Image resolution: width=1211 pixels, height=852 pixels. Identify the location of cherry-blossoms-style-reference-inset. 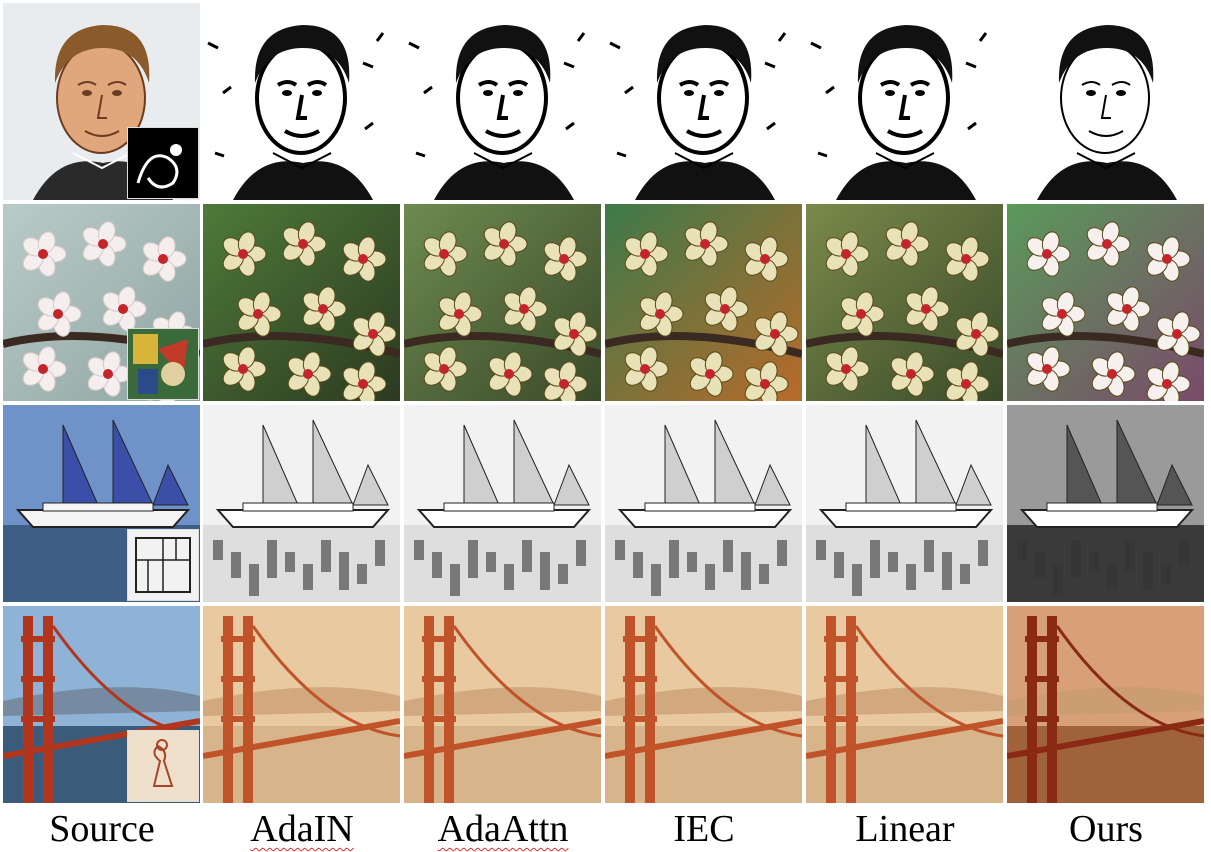
(163, 364).